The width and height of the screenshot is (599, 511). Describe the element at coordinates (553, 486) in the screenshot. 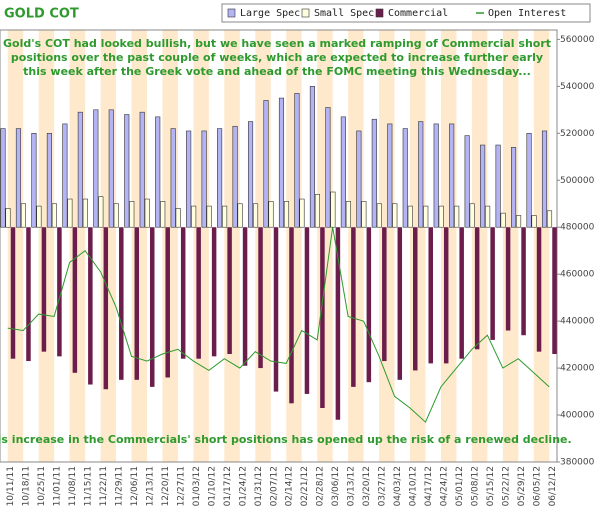

I see `x-tick-label: 06/12/12` at that location.